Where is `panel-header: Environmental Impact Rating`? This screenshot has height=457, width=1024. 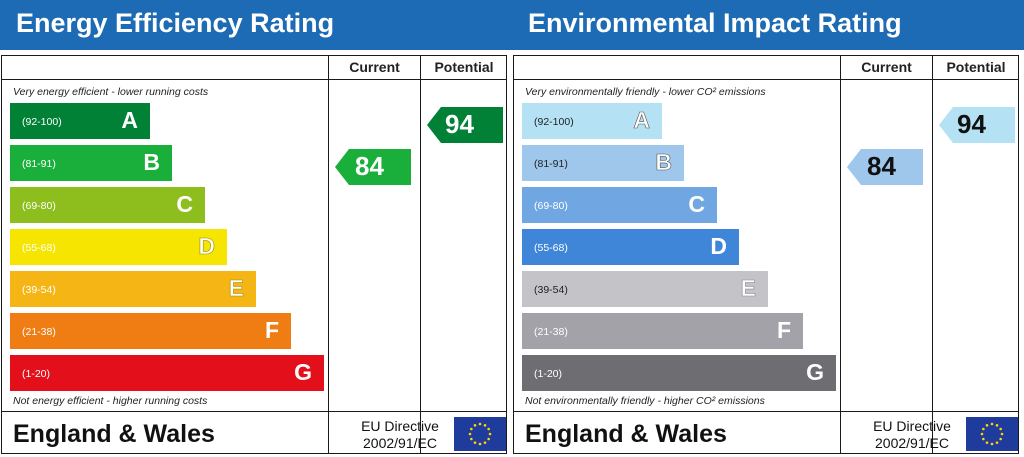
panel-header: Environmental Impact Rating is located at coordinates (768, 25).